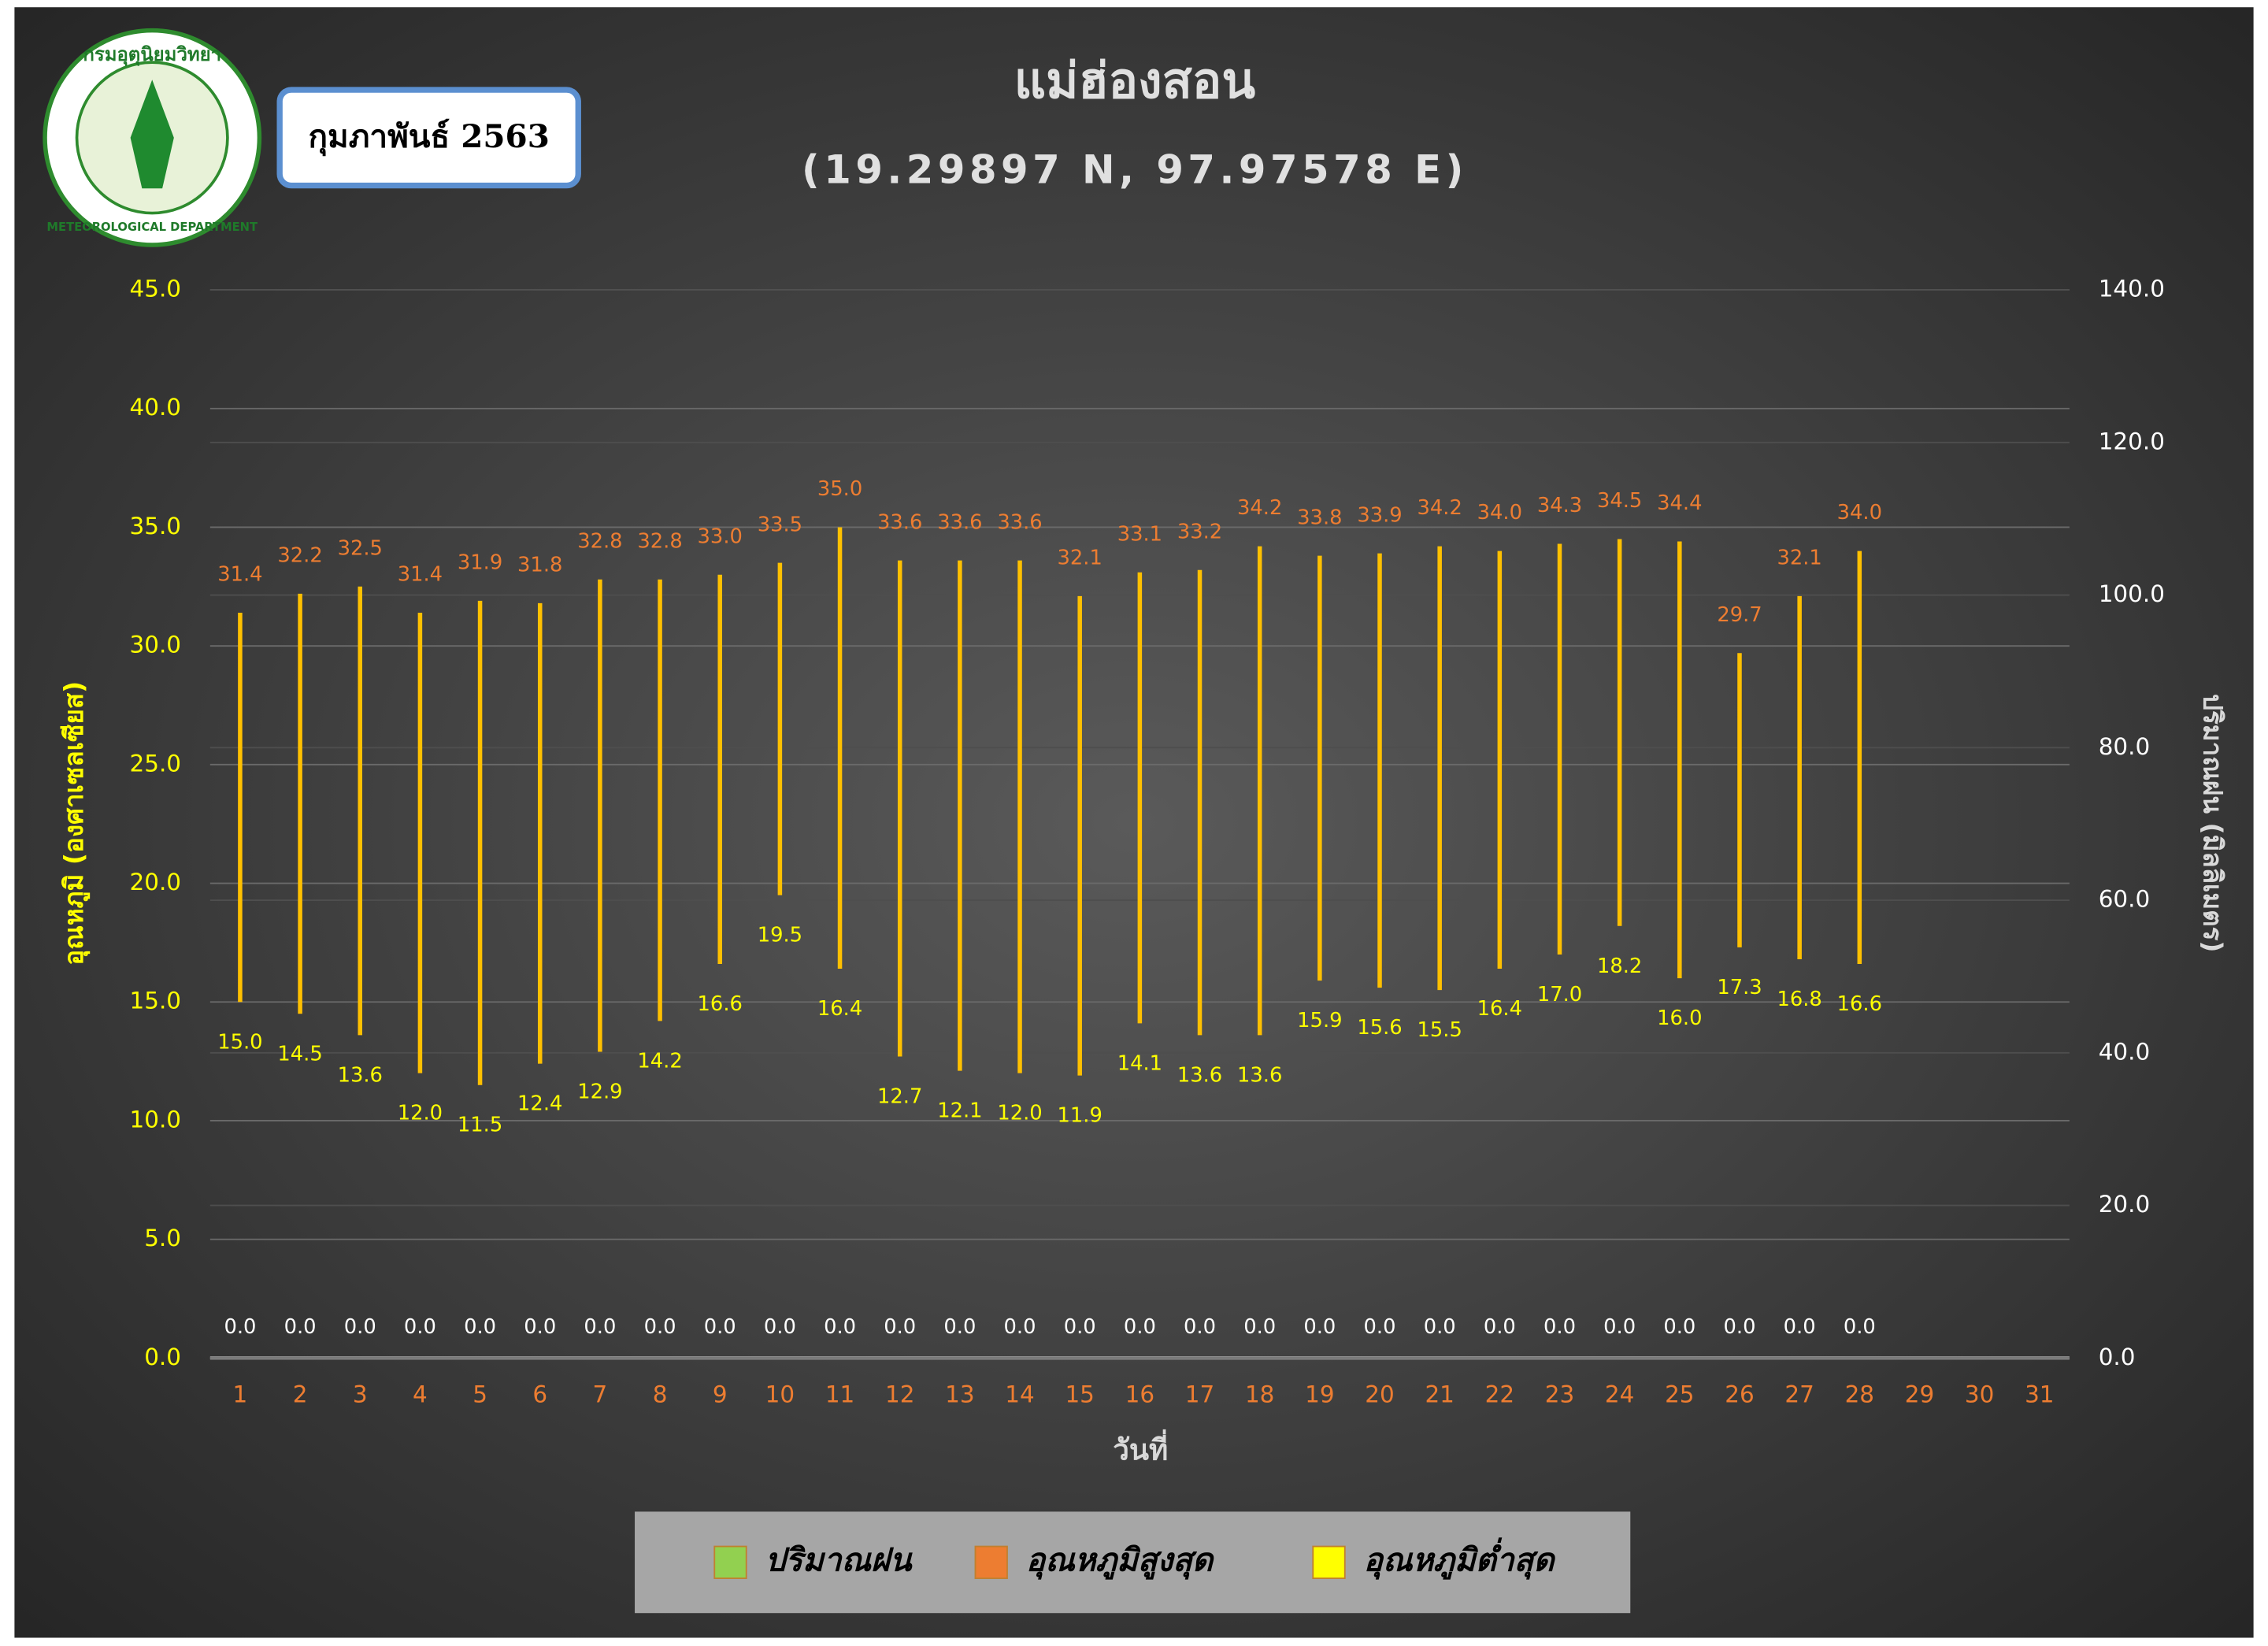 Image resolution: width=2268 pixels, height=1646 pixels. I want to click on low-label: 12.9, so click(599, 1093).